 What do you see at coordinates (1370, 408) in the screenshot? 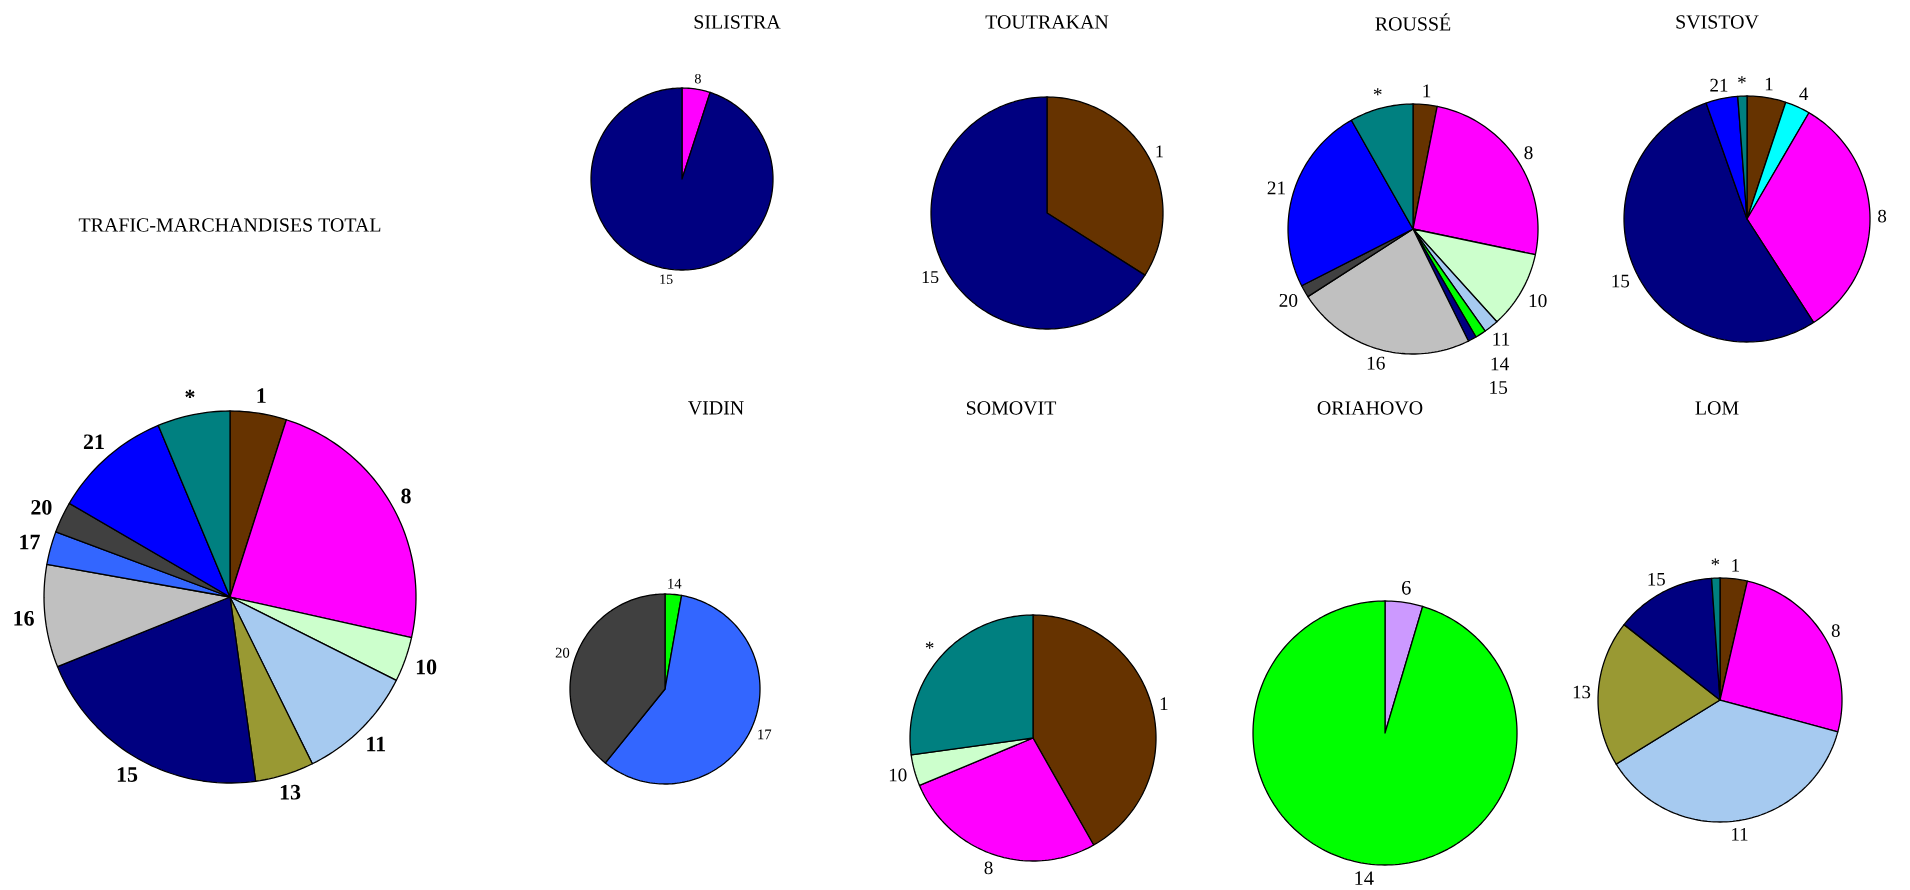
I see `chart-title: ORIAHOVO` at bounding box center [1370, 408].